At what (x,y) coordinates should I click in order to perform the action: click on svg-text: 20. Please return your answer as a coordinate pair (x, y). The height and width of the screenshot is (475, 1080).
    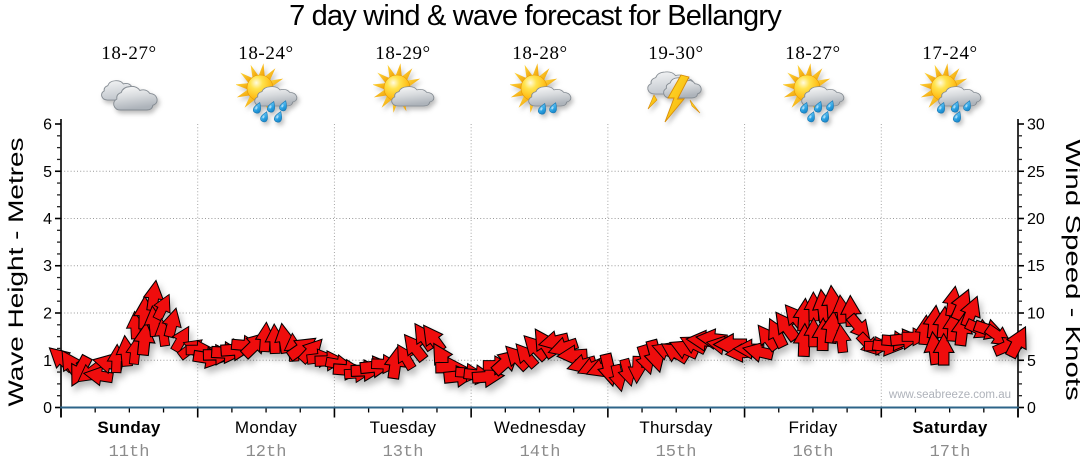
    Looking at the image, I should click on (1036, 219).